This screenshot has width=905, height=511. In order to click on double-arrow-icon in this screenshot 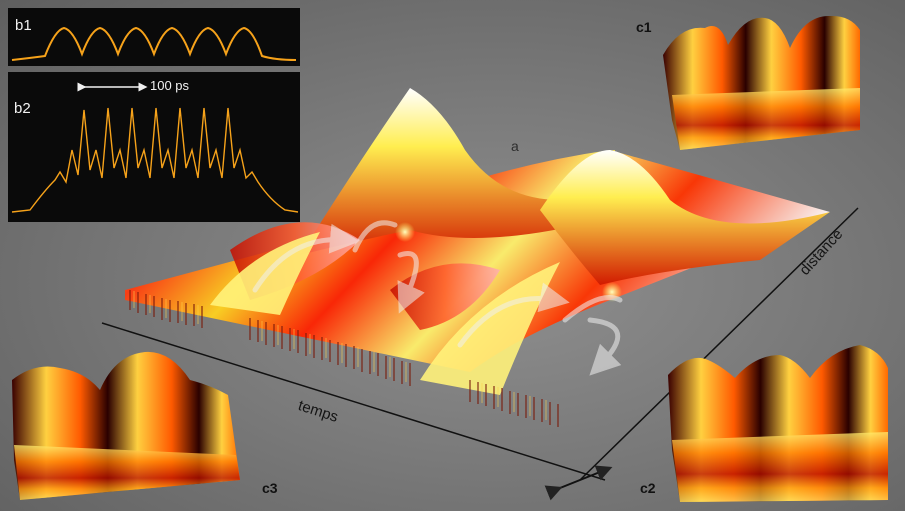, I will do `click(578, 483)`.